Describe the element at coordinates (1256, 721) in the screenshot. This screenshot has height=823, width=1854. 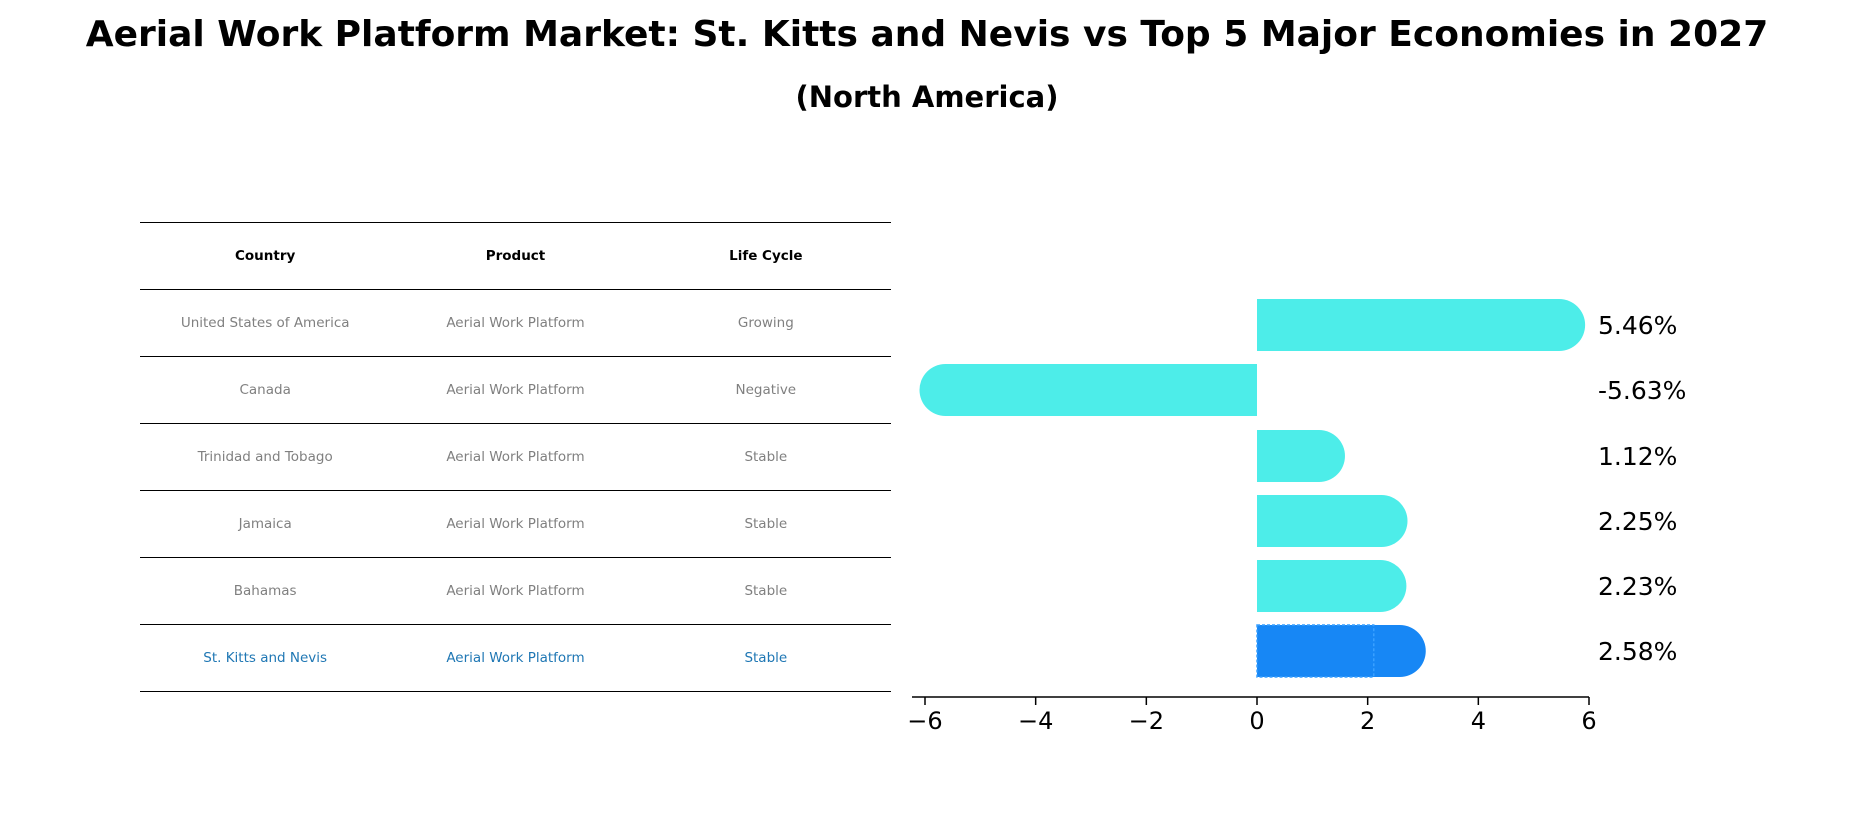
I see `x-tick-label: 0` at that location.